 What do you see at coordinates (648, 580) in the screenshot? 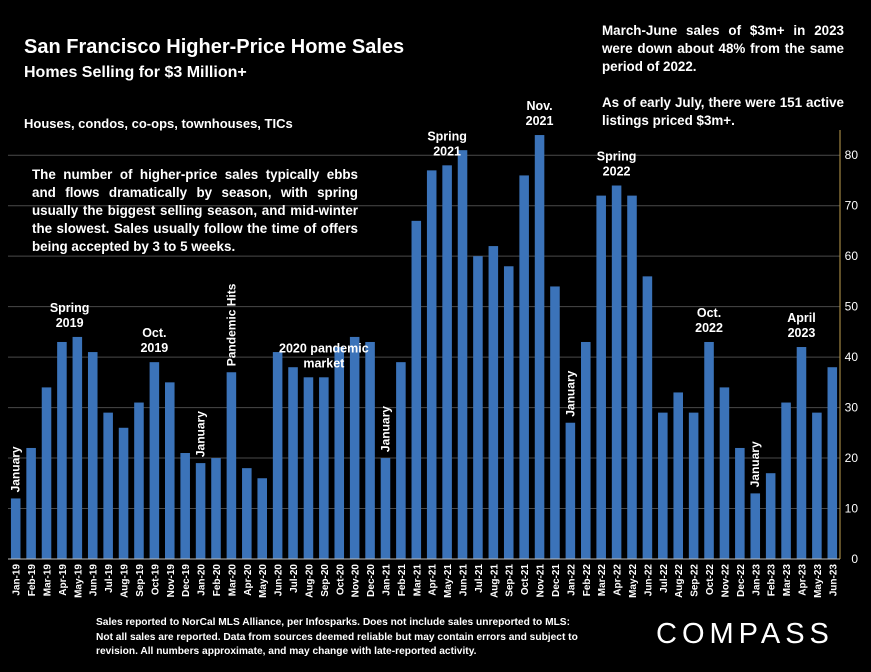
I see `x-tick-label: Jun-22` at bounding box center [648, 580].